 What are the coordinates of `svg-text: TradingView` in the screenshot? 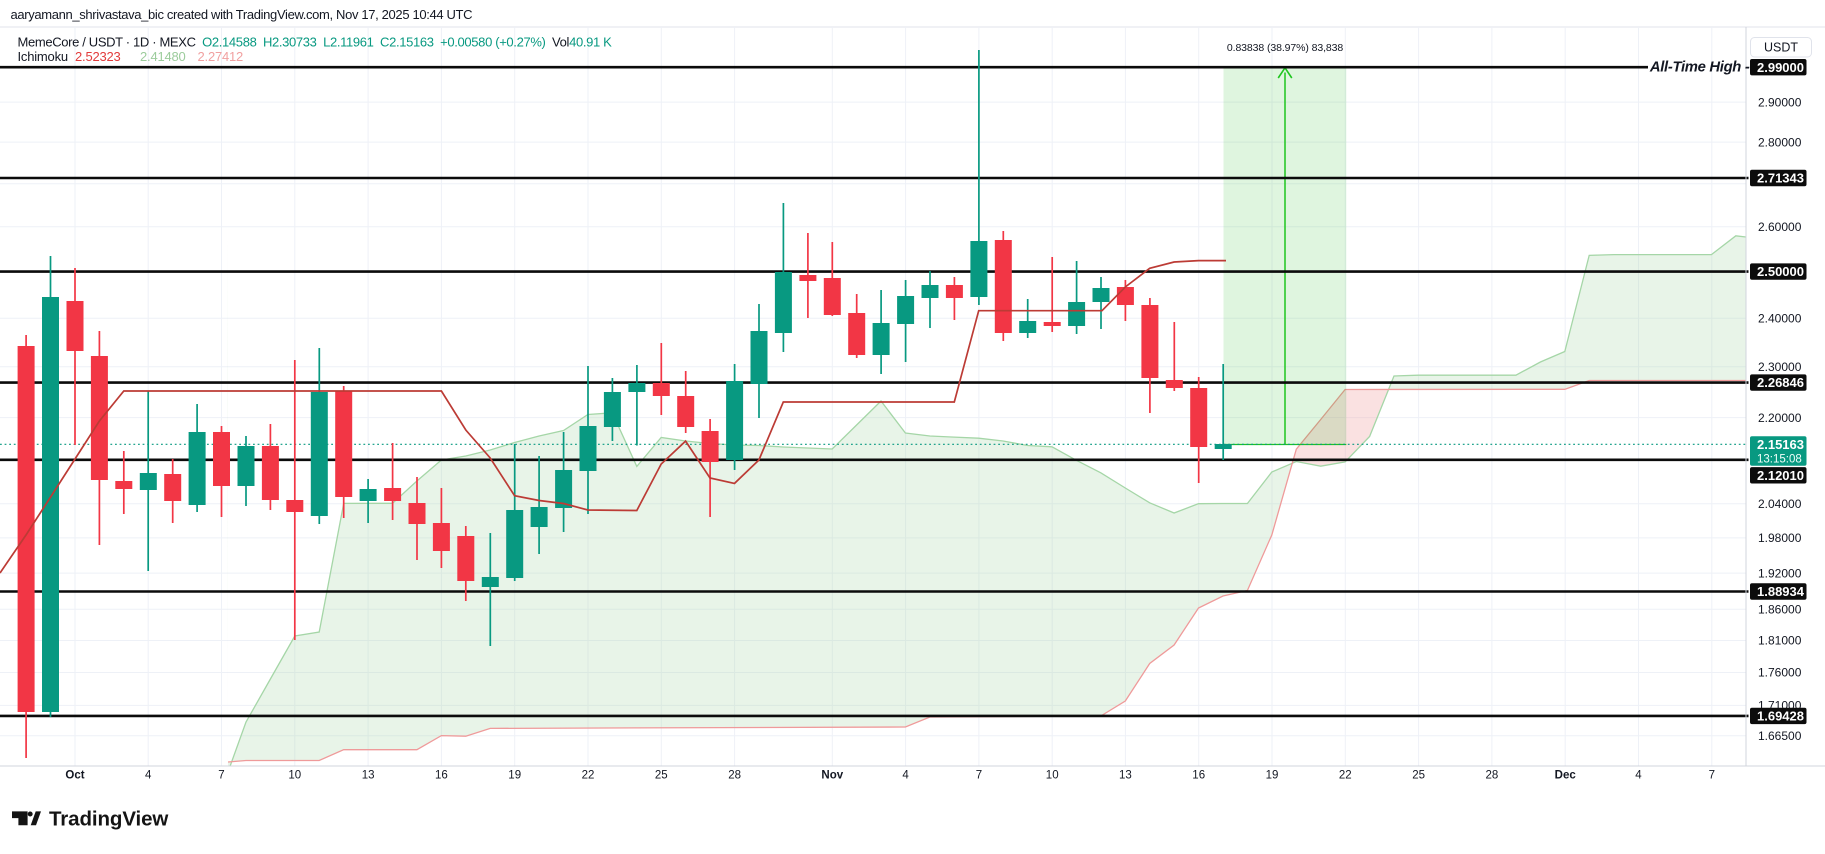 It's located at (108, 819).